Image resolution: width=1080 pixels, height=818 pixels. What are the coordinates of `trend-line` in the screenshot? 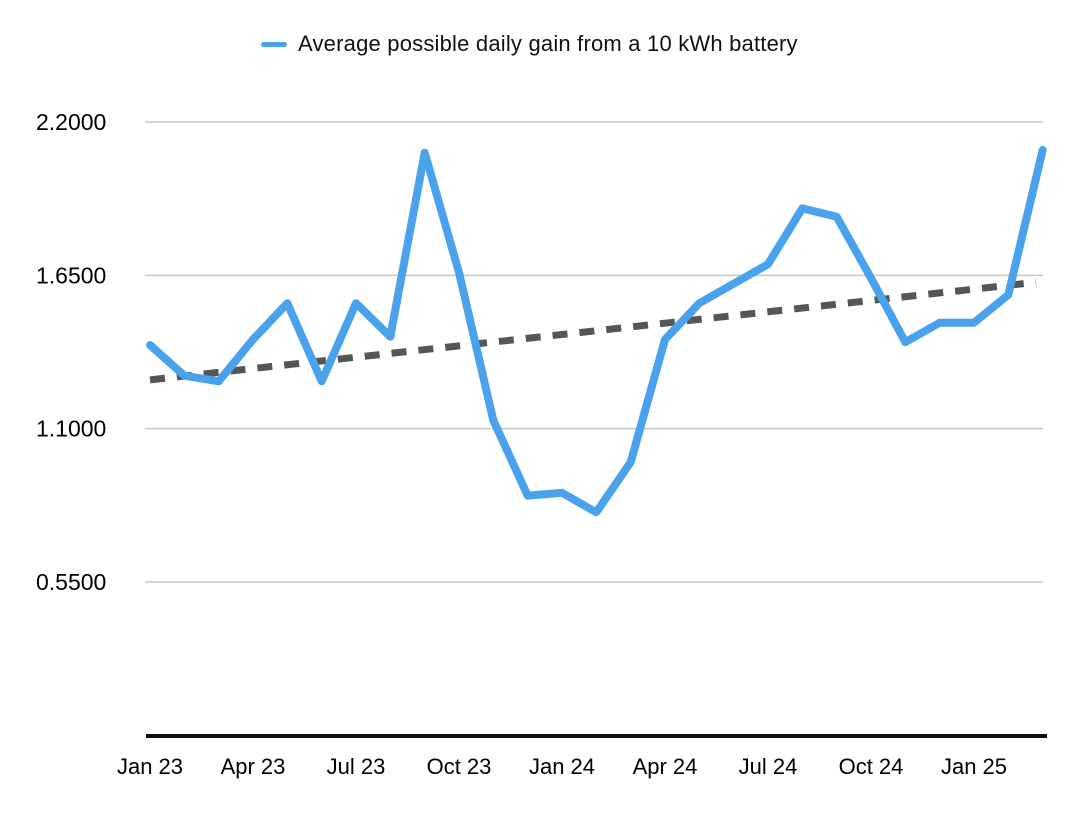 It's located at (593, 331).